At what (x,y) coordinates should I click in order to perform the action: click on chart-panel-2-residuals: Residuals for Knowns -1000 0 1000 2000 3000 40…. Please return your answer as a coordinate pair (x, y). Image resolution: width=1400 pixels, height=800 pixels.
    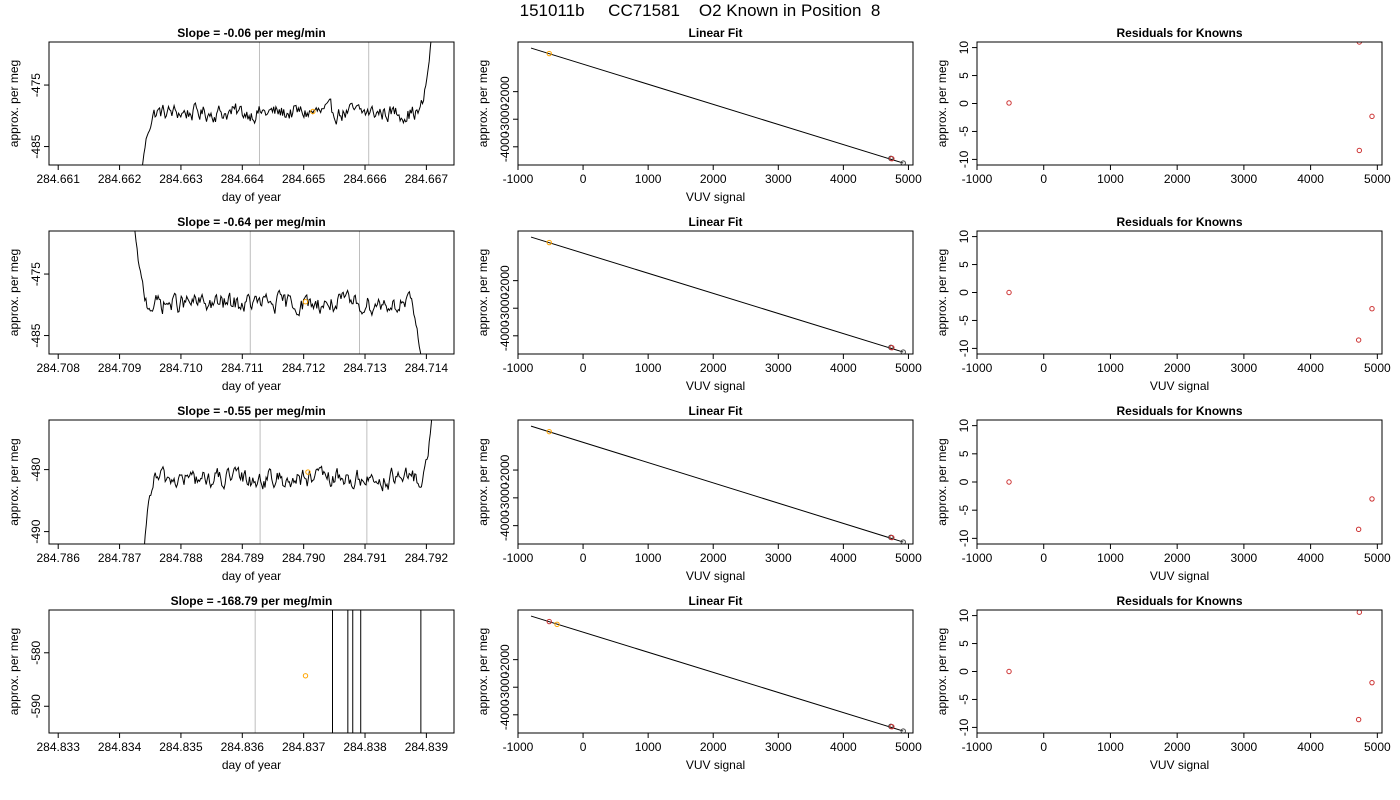
    Looking at the image, I should click on (1163, 304).